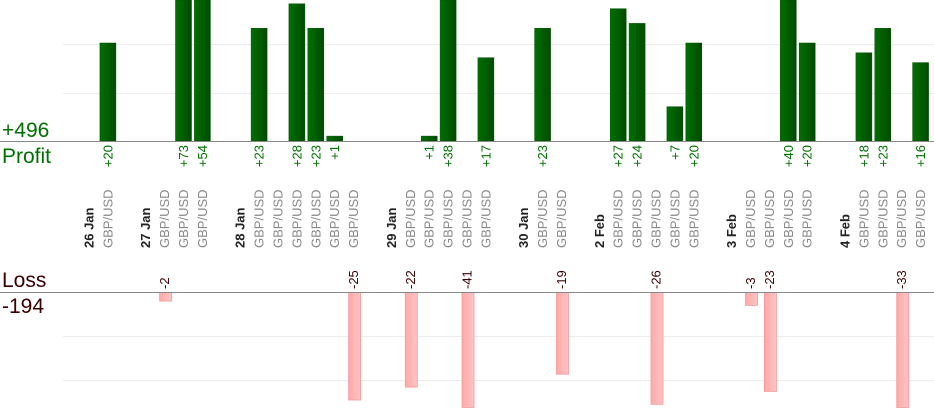  What do you see at coordinates (637, 156) in the screenshot?
I see `profit-value-label: +24` at bounding box center [637, 156].